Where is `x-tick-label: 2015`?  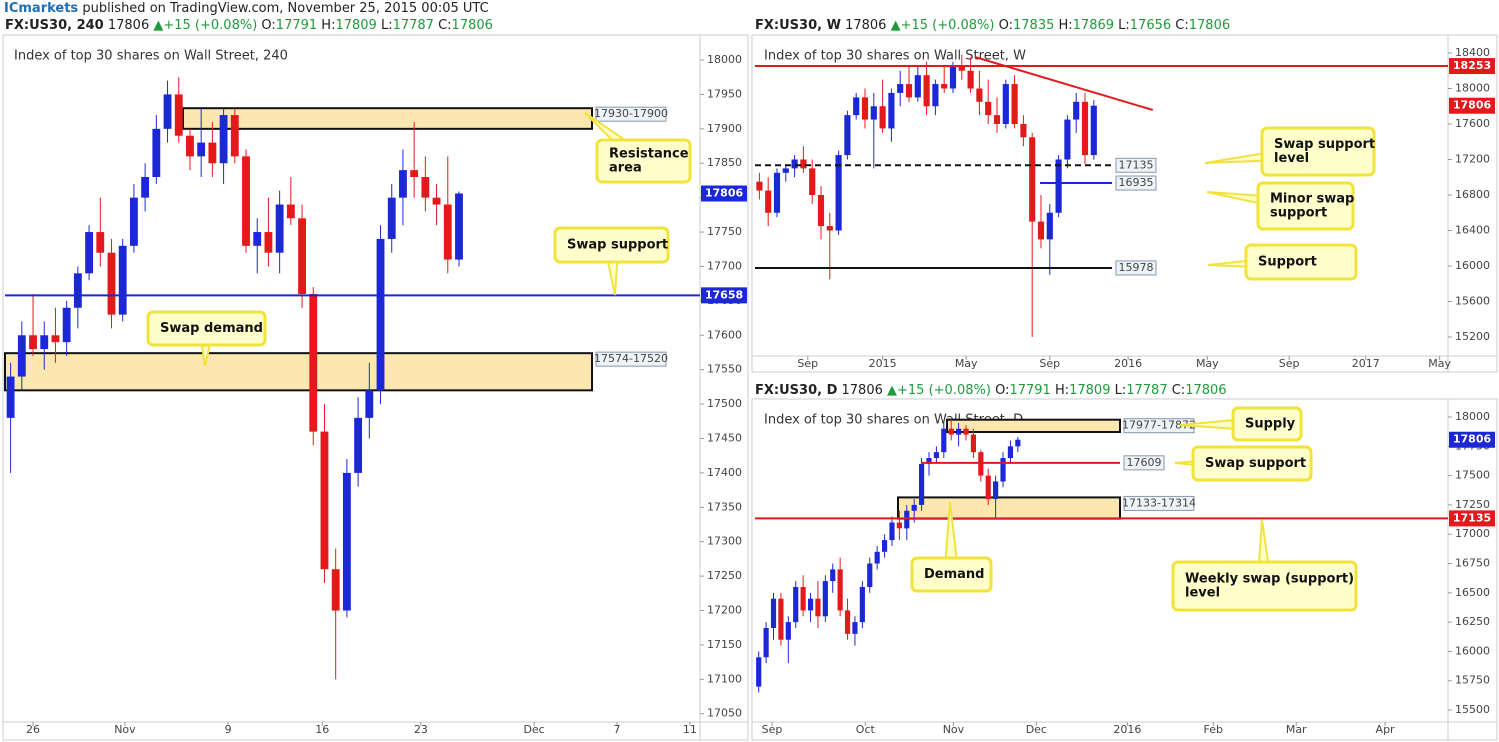 x-tick-label: 2015 is located at coordinates (883, 363).